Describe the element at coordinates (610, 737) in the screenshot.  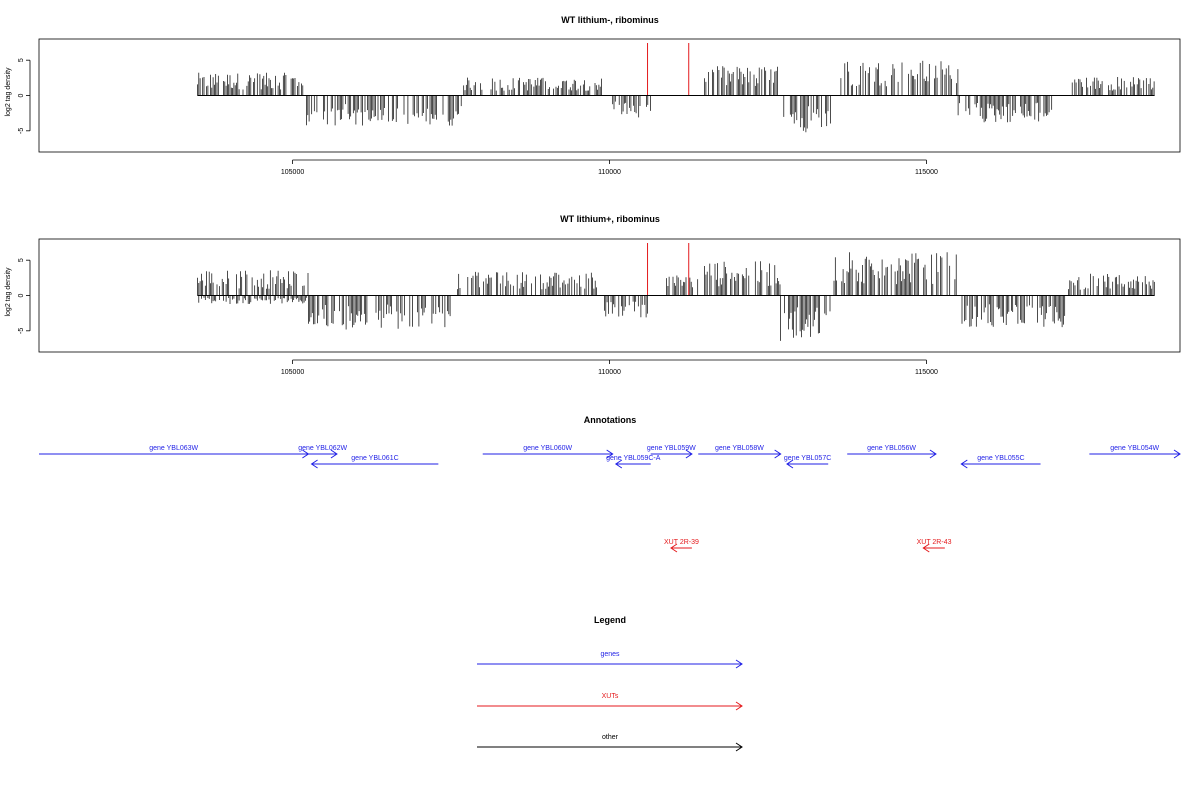
I see `legend-label: other` at that location.